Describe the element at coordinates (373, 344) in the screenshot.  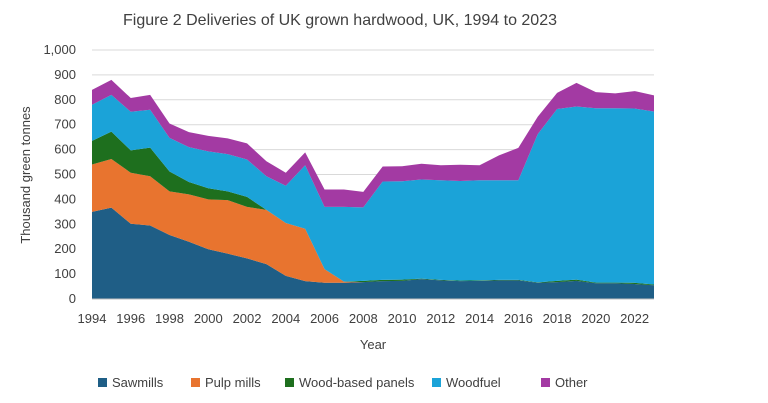
I see `x-axis-label: Year` at that location.